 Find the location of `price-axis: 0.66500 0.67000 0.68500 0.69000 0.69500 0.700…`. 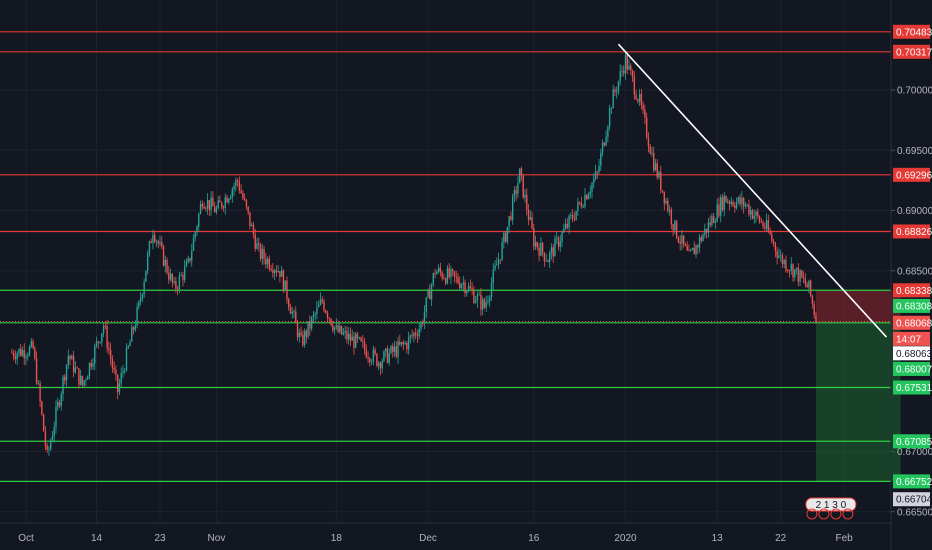

price-axis: 0.66500 0.67000 0.68500 0.69000 0.69500 0.700… is located at coordinates (911, 302).